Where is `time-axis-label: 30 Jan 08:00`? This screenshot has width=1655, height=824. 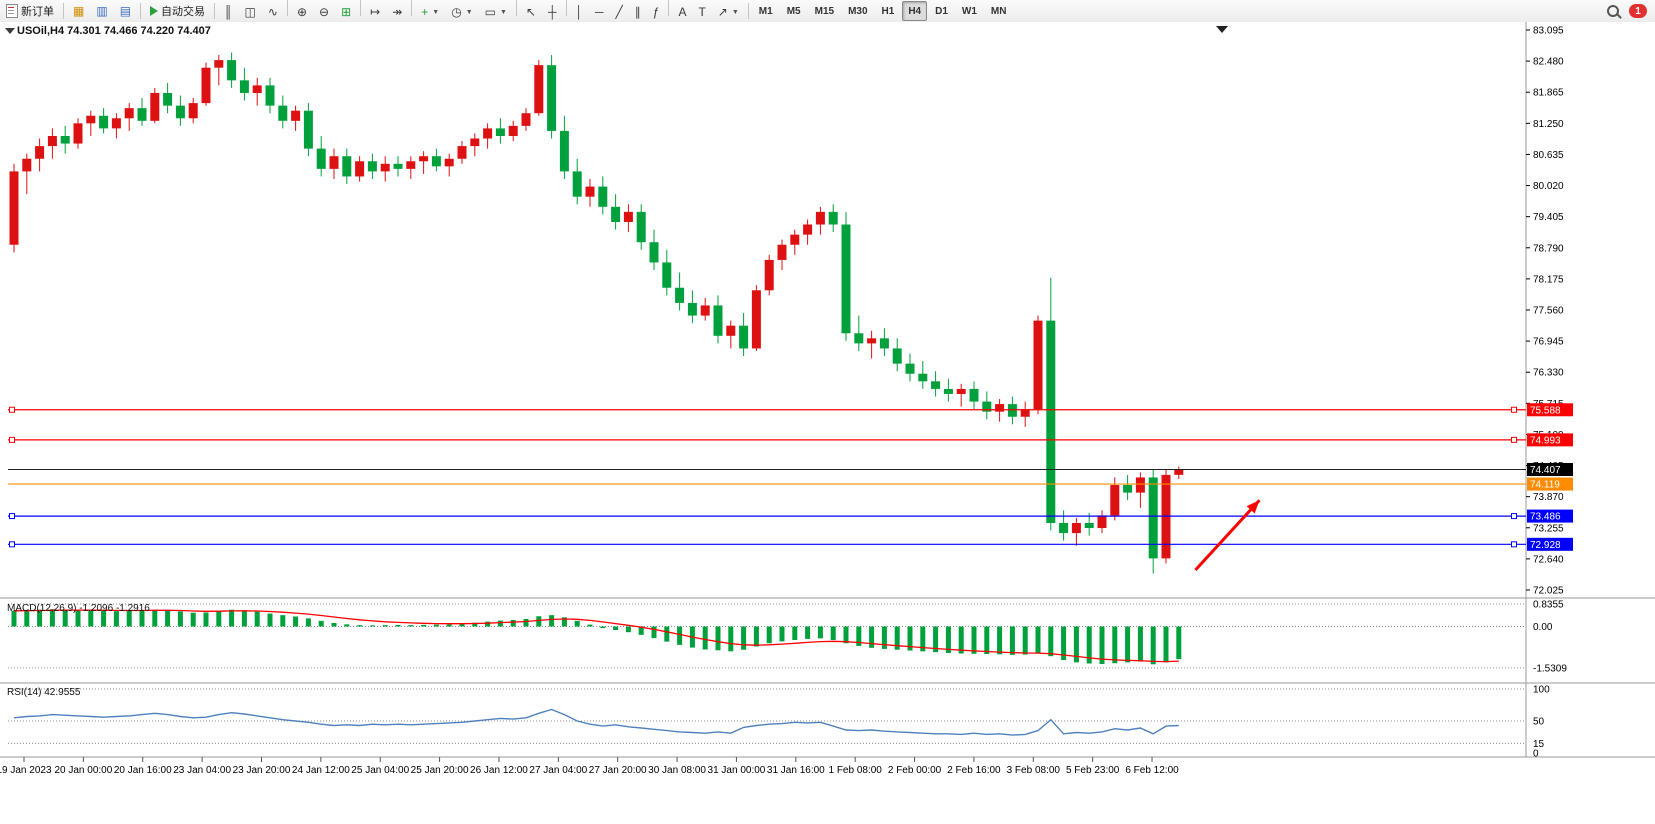 time-axis-label: 30 Jan 08:00 is located at coordinates (677, 770).